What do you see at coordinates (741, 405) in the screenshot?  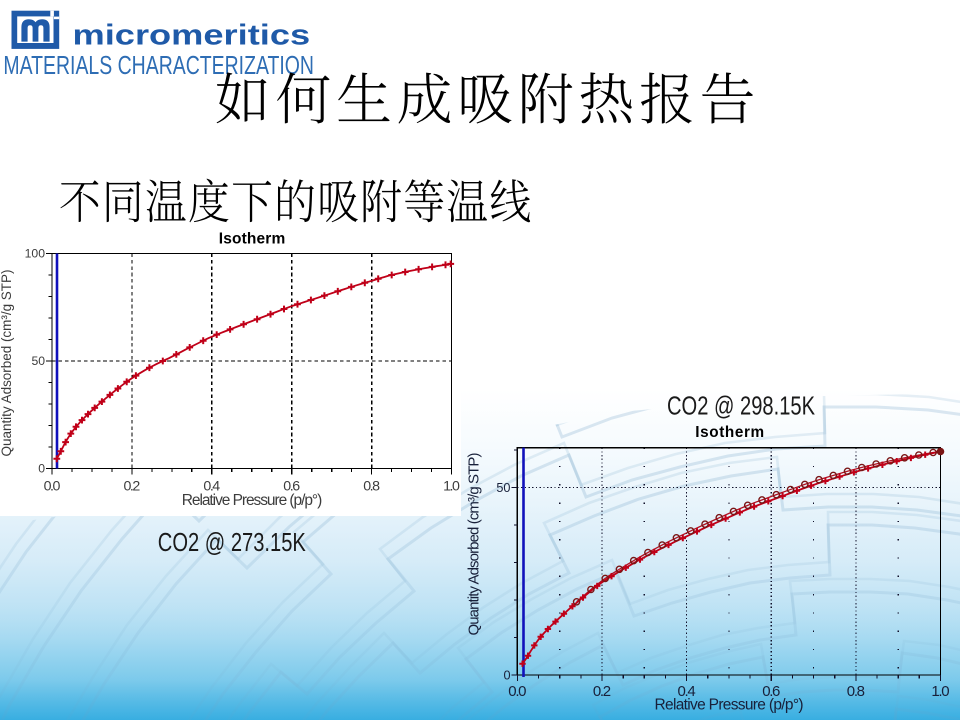 I see `svg-text: CO2 @ 298.15K` at bounding box center [741, 405].